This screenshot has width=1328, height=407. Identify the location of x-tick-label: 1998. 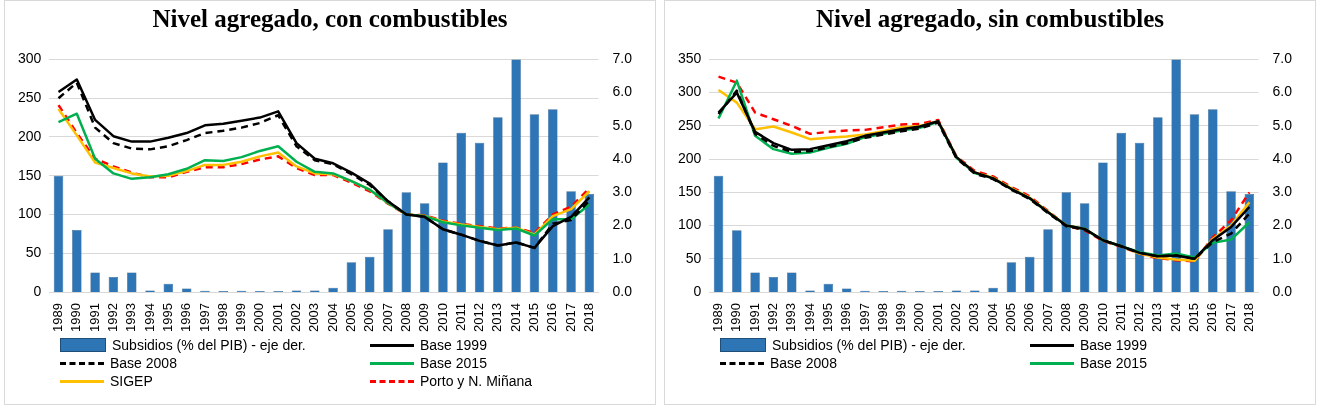
(222, 317).